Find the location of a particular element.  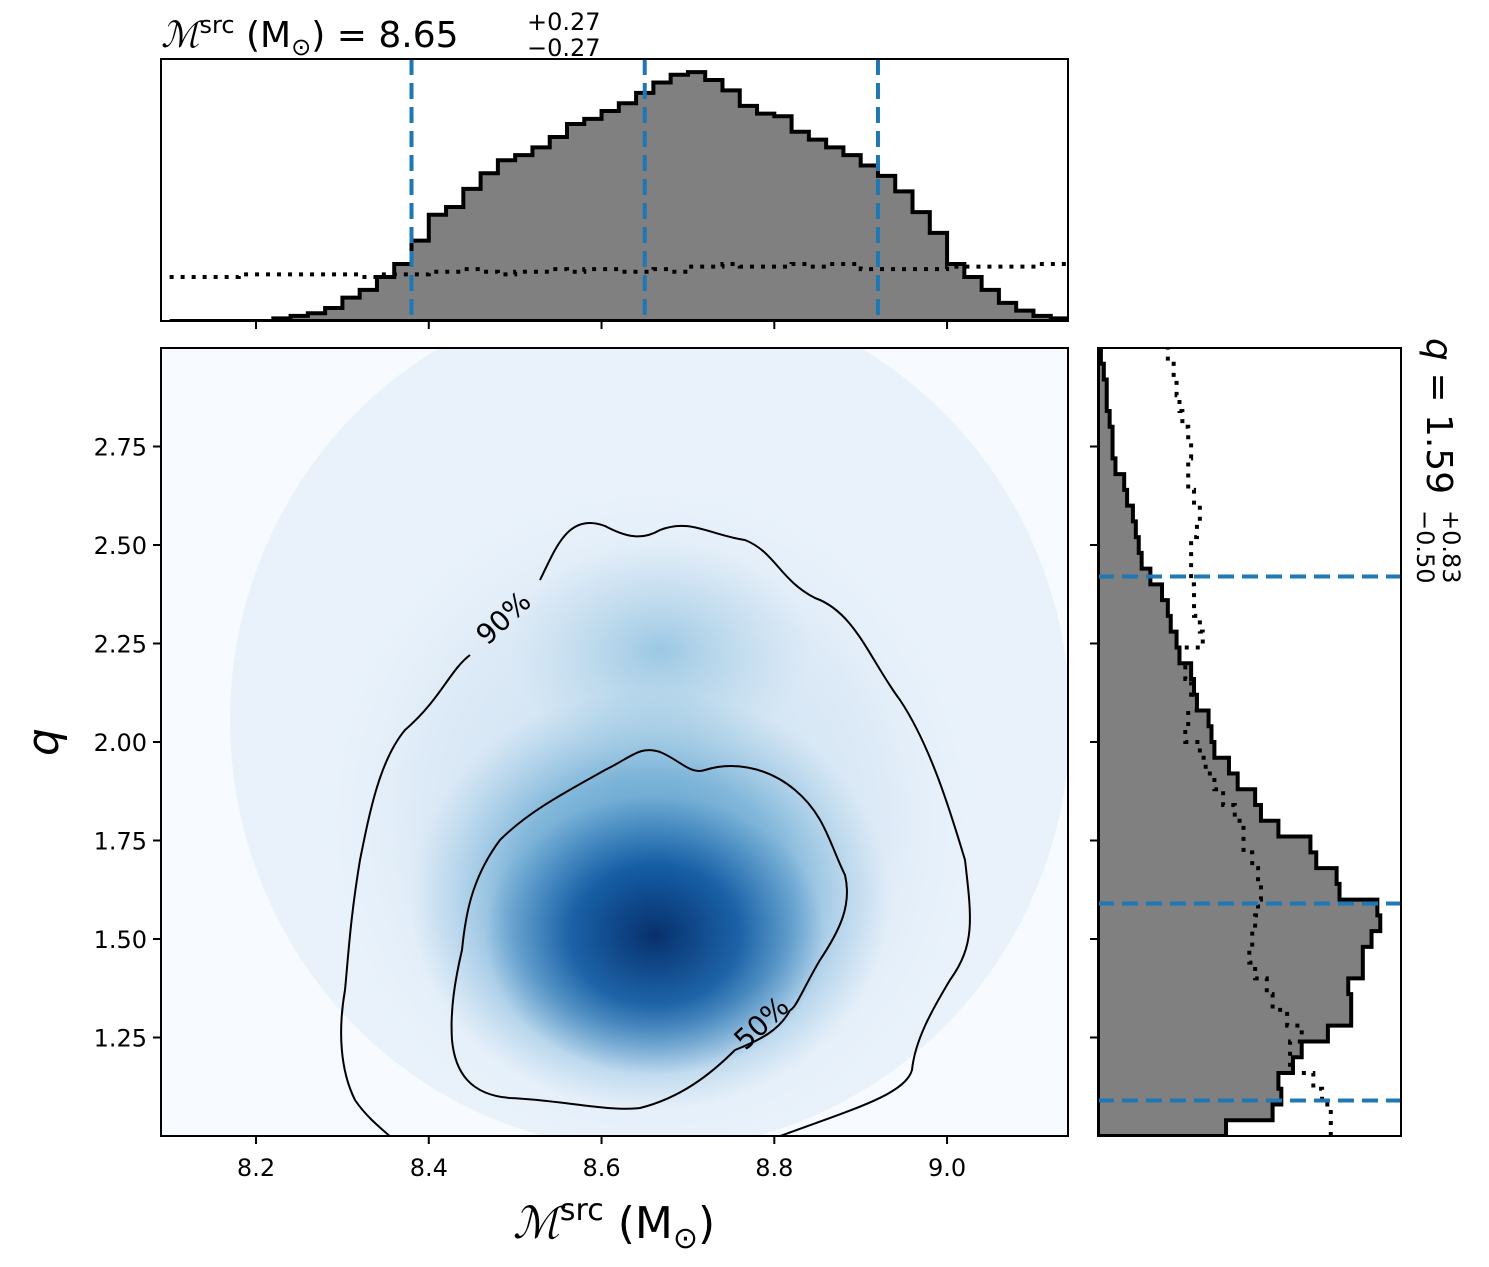

right-title-plus: +0.83 is located at coordinates (1451, 547).